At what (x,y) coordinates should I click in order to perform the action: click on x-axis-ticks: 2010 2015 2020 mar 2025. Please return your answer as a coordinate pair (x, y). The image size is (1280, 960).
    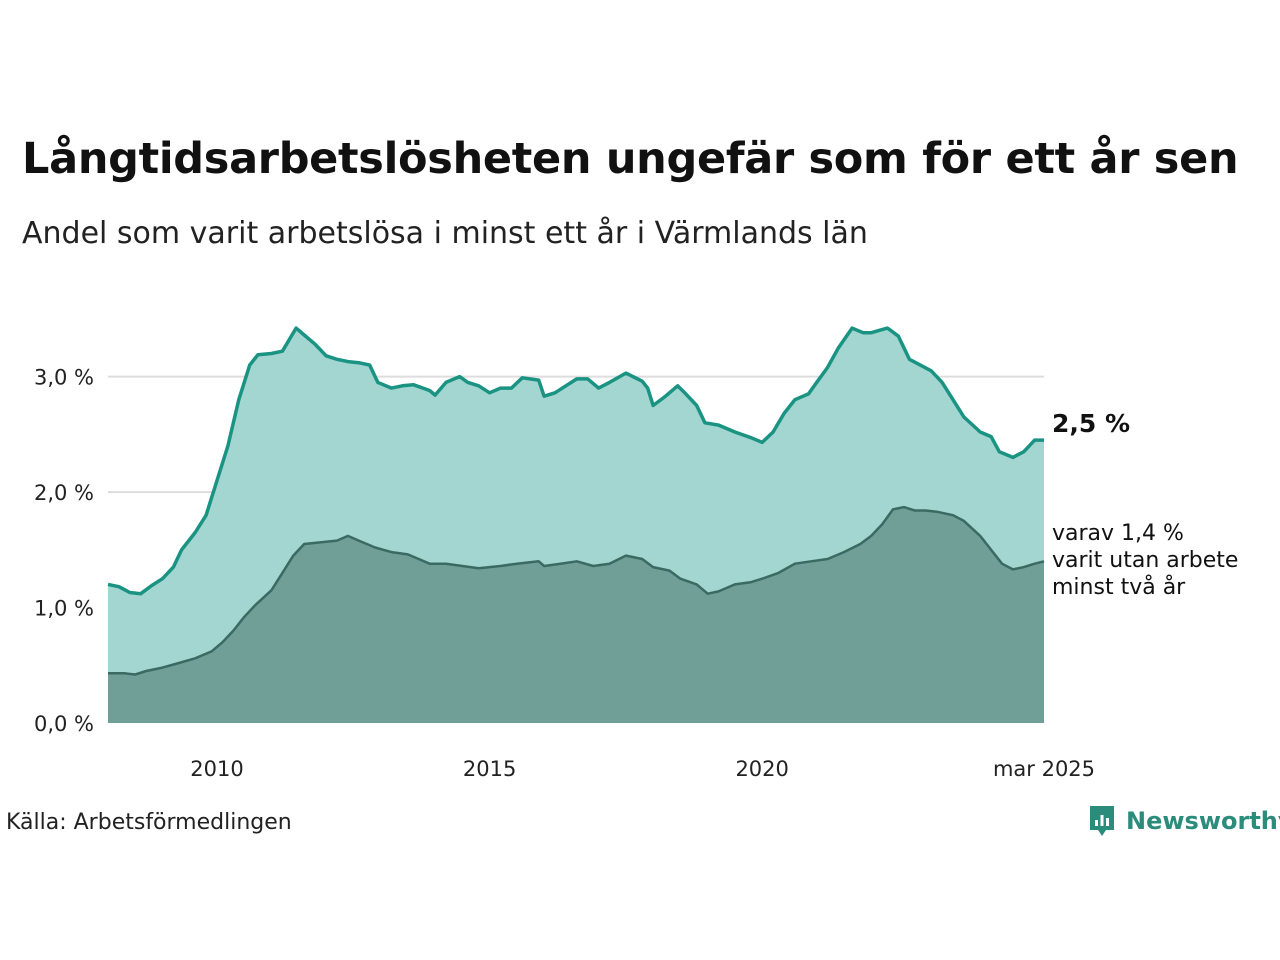
    Looking at the image, I should click on (642, 769).